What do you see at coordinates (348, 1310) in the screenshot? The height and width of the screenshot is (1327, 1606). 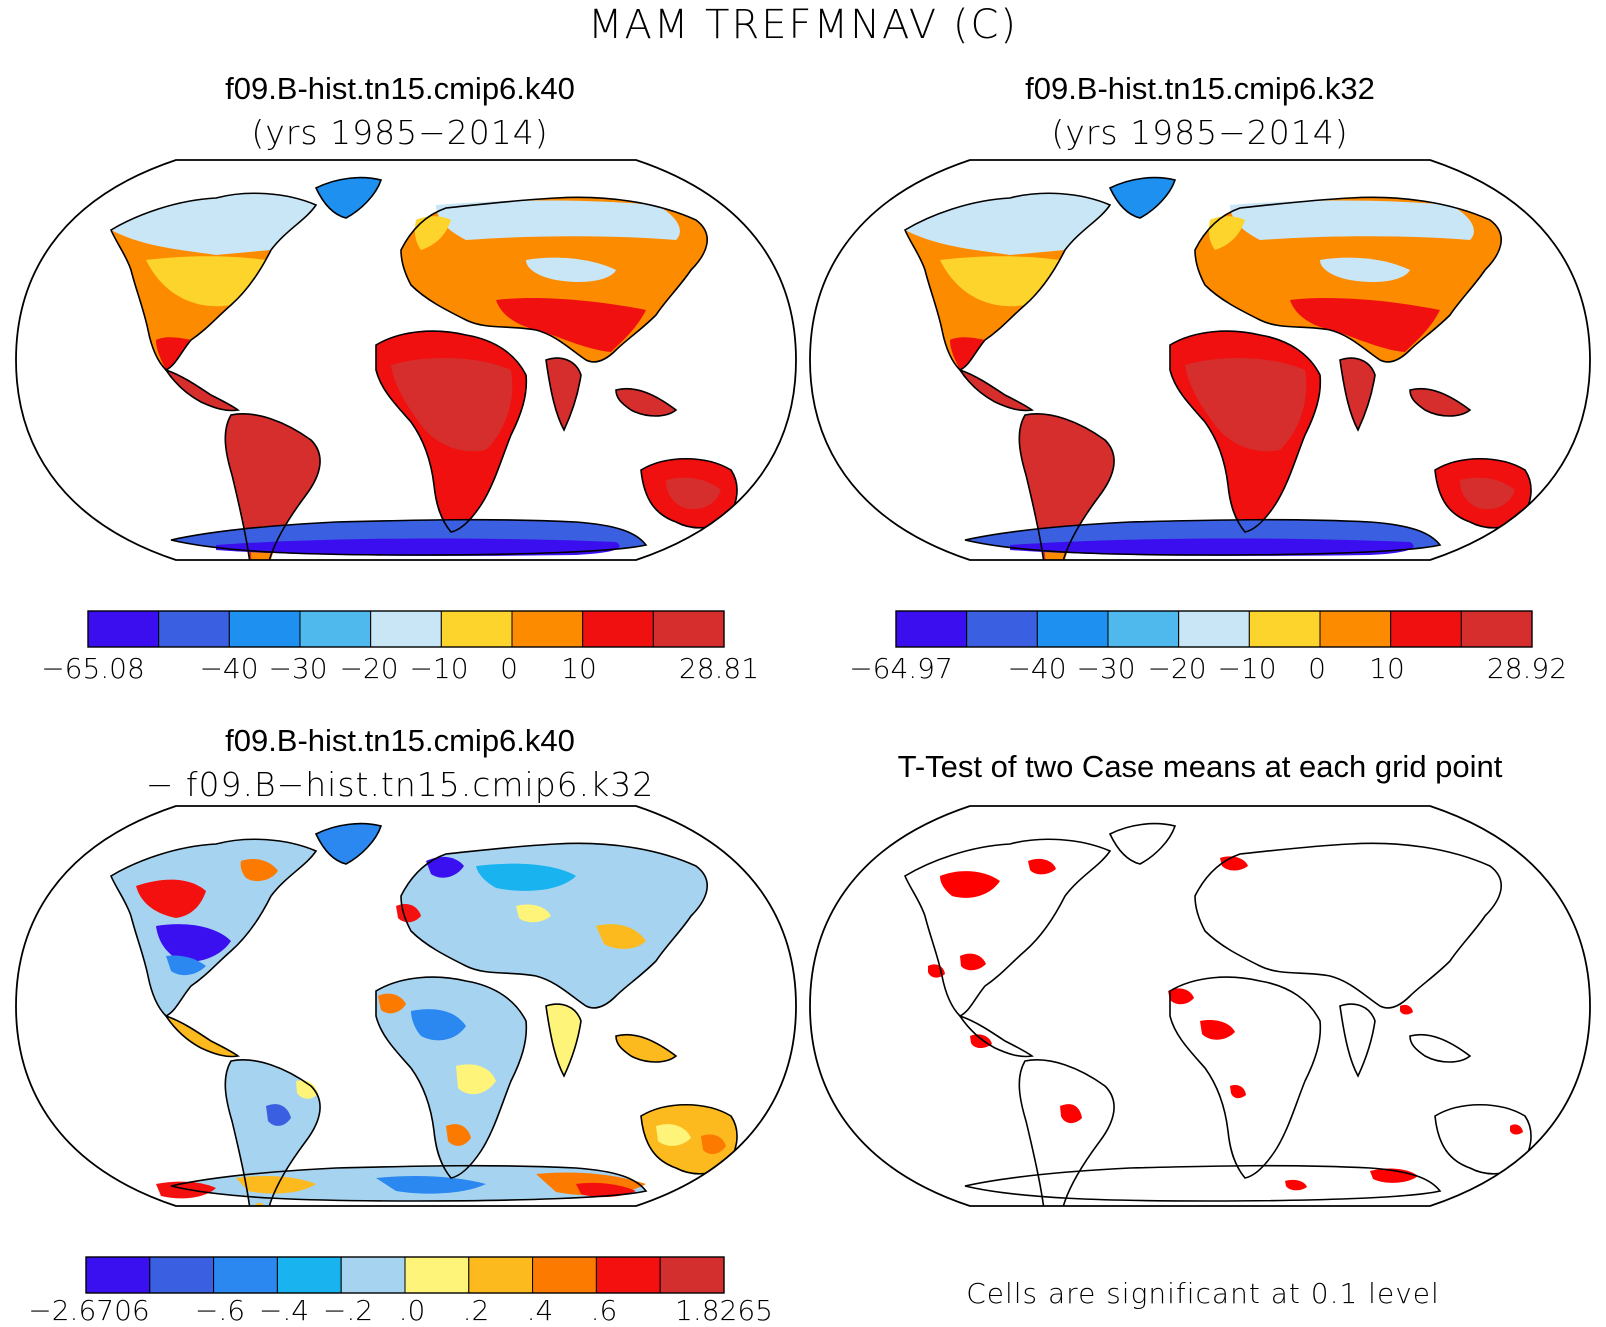 I see `colorbar-level-label: −.2` at bounding box center [348, 1310].